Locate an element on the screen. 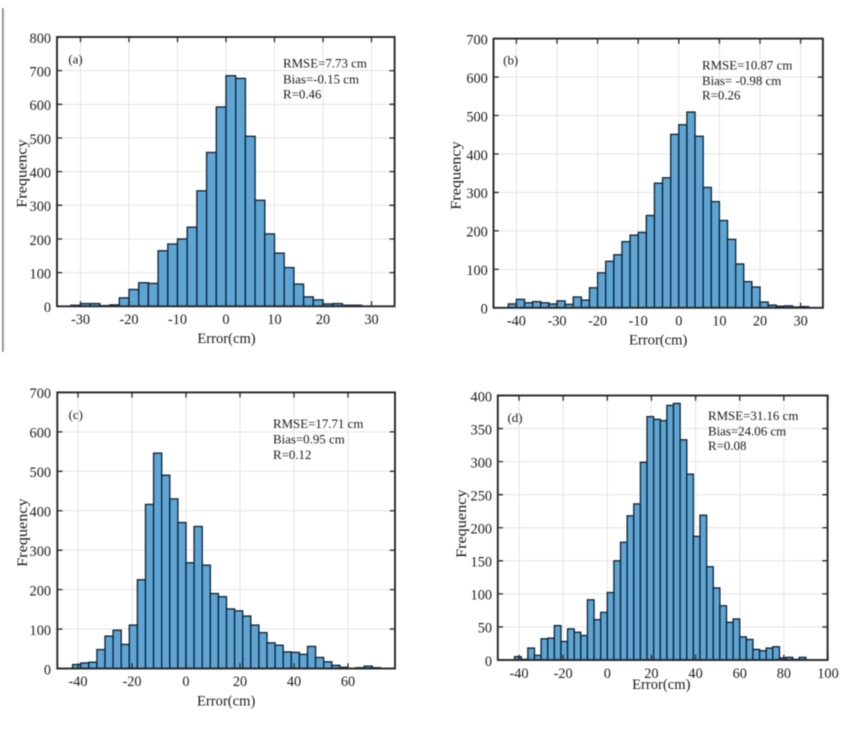 The height and width of the screenshot is (741, 864). svg-text: Bias=0.95 cm is located at coordinates (309, 439).